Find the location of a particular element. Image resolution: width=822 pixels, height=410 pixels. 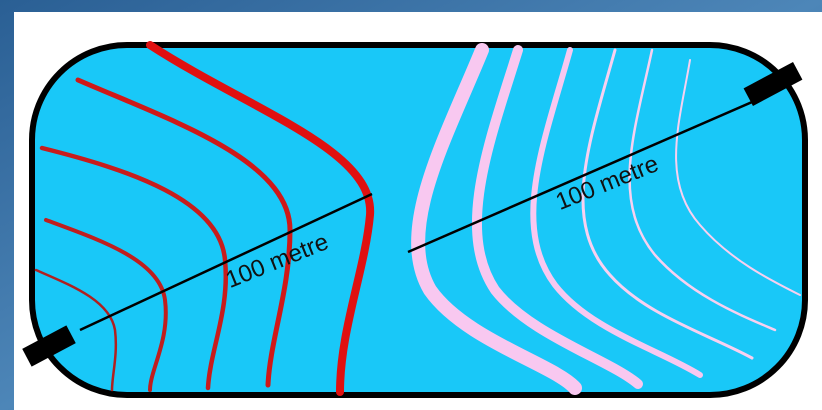

distance-line is located at coordinates (226, 262).